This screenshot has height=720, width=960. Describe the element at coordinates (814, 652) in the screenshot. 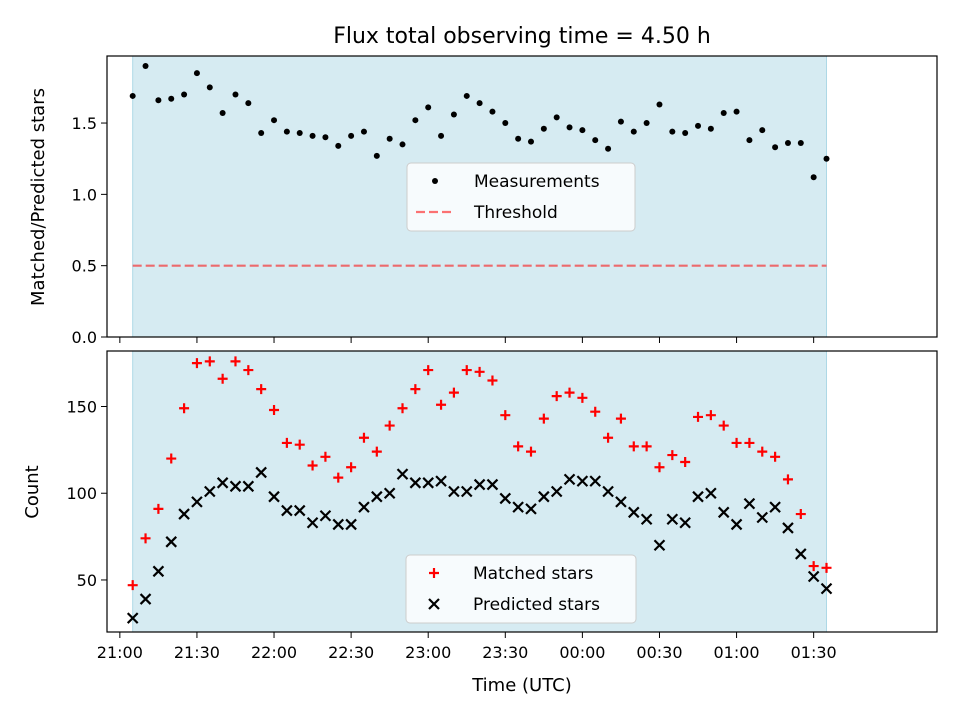

I see `x-tick-label: 01:30` at that location.